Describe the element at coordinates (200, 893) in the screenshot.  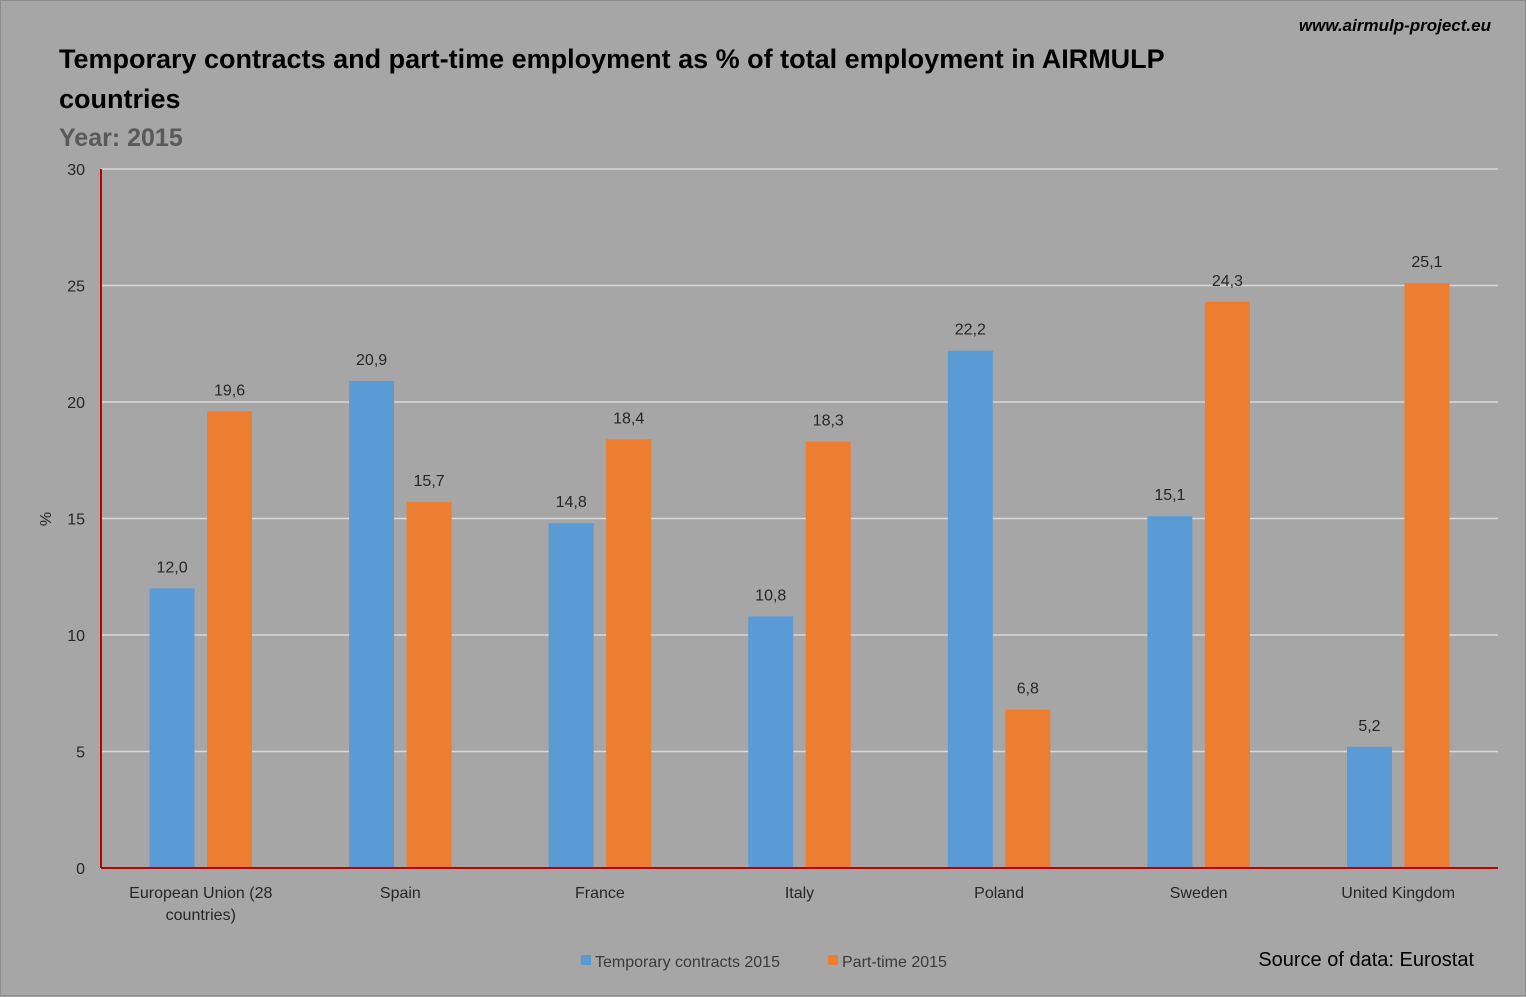
I see `x-category-label: European Union (28` at that location.